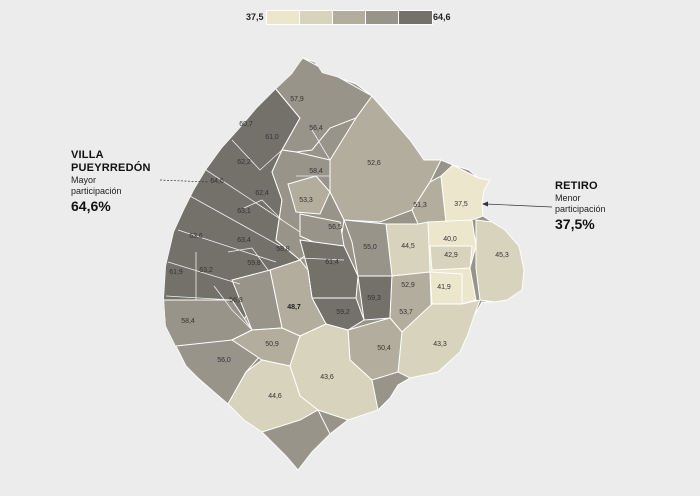 The image size is (700, 496). I want to click on callout-left-name-line1: VILLA, so click(87, 155).